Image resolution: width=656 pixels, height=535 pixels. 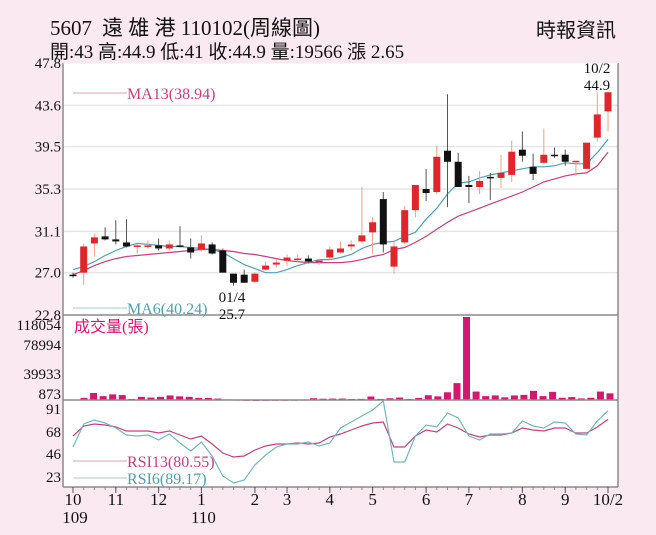 I want to click on x-tick-label: 10/2, so click(x=608, y=499).